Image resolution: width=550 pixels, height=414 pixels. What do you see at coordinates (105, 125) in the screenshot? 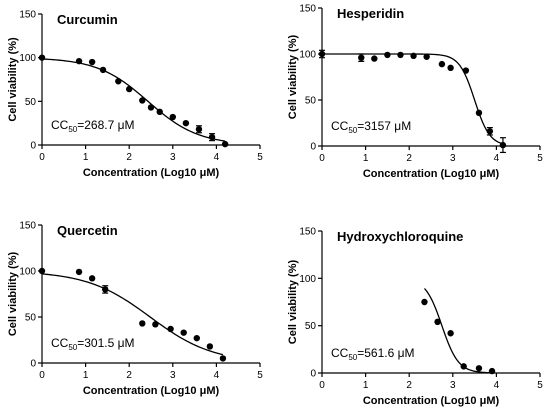
I see `cc50-value: =268.7 μM` at bounding box center [105, 125].